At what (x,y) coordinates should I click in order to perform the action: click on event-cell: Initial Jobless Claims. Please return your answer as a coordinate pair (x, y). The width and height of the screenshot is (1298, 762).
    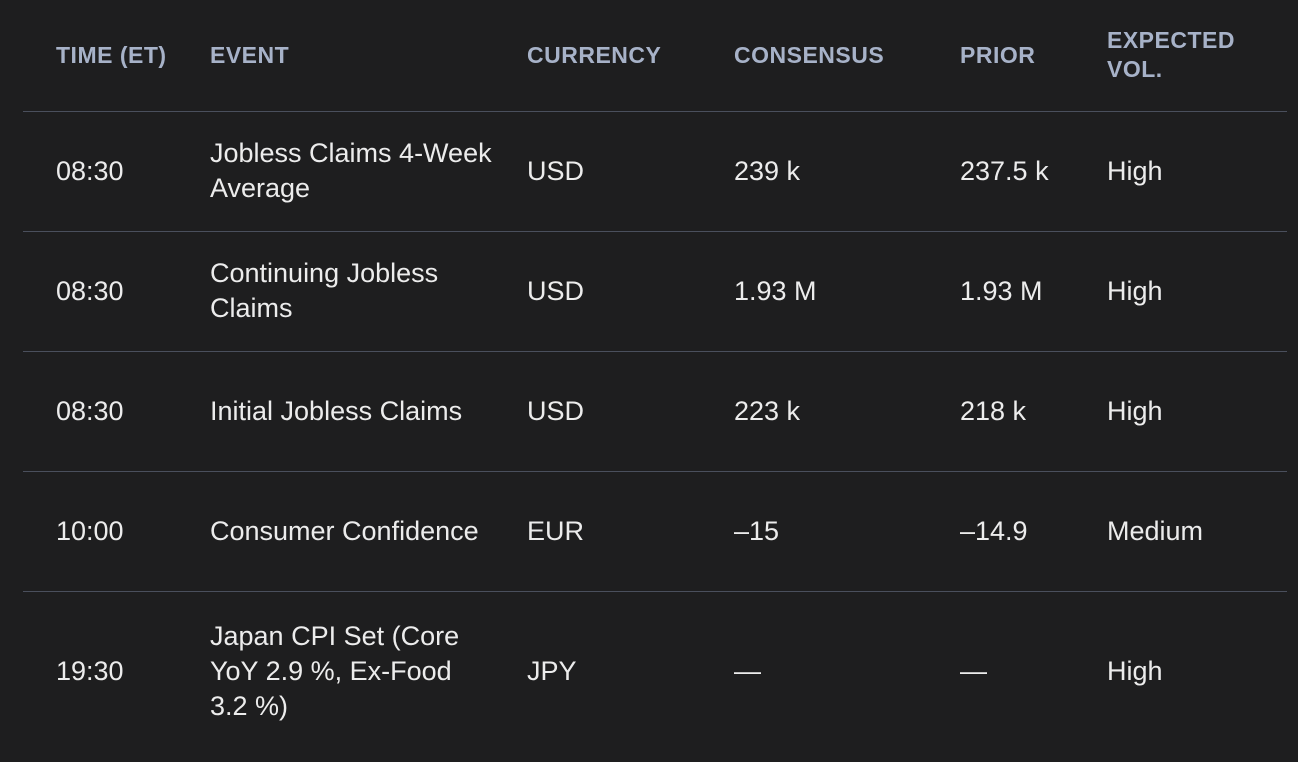
    Looking at the image, I should click on (335, 411).